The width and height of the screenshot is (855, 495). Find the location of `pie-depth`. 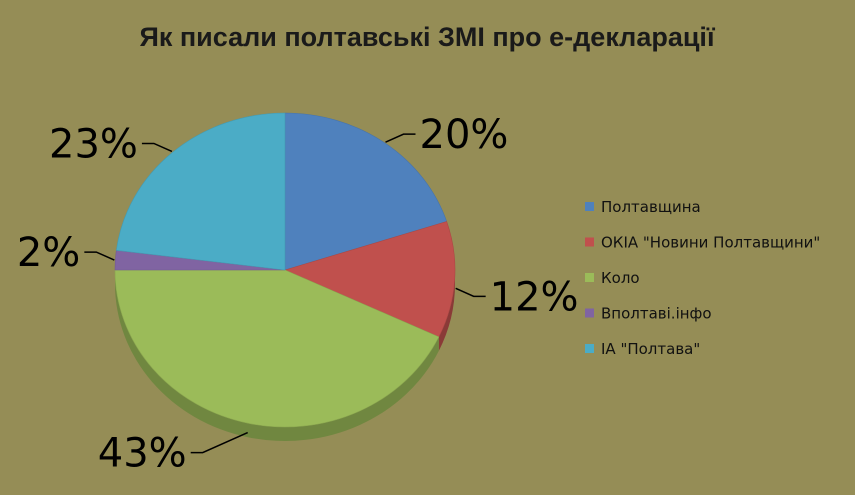

pie-depth is located at coordinates (285, 355).